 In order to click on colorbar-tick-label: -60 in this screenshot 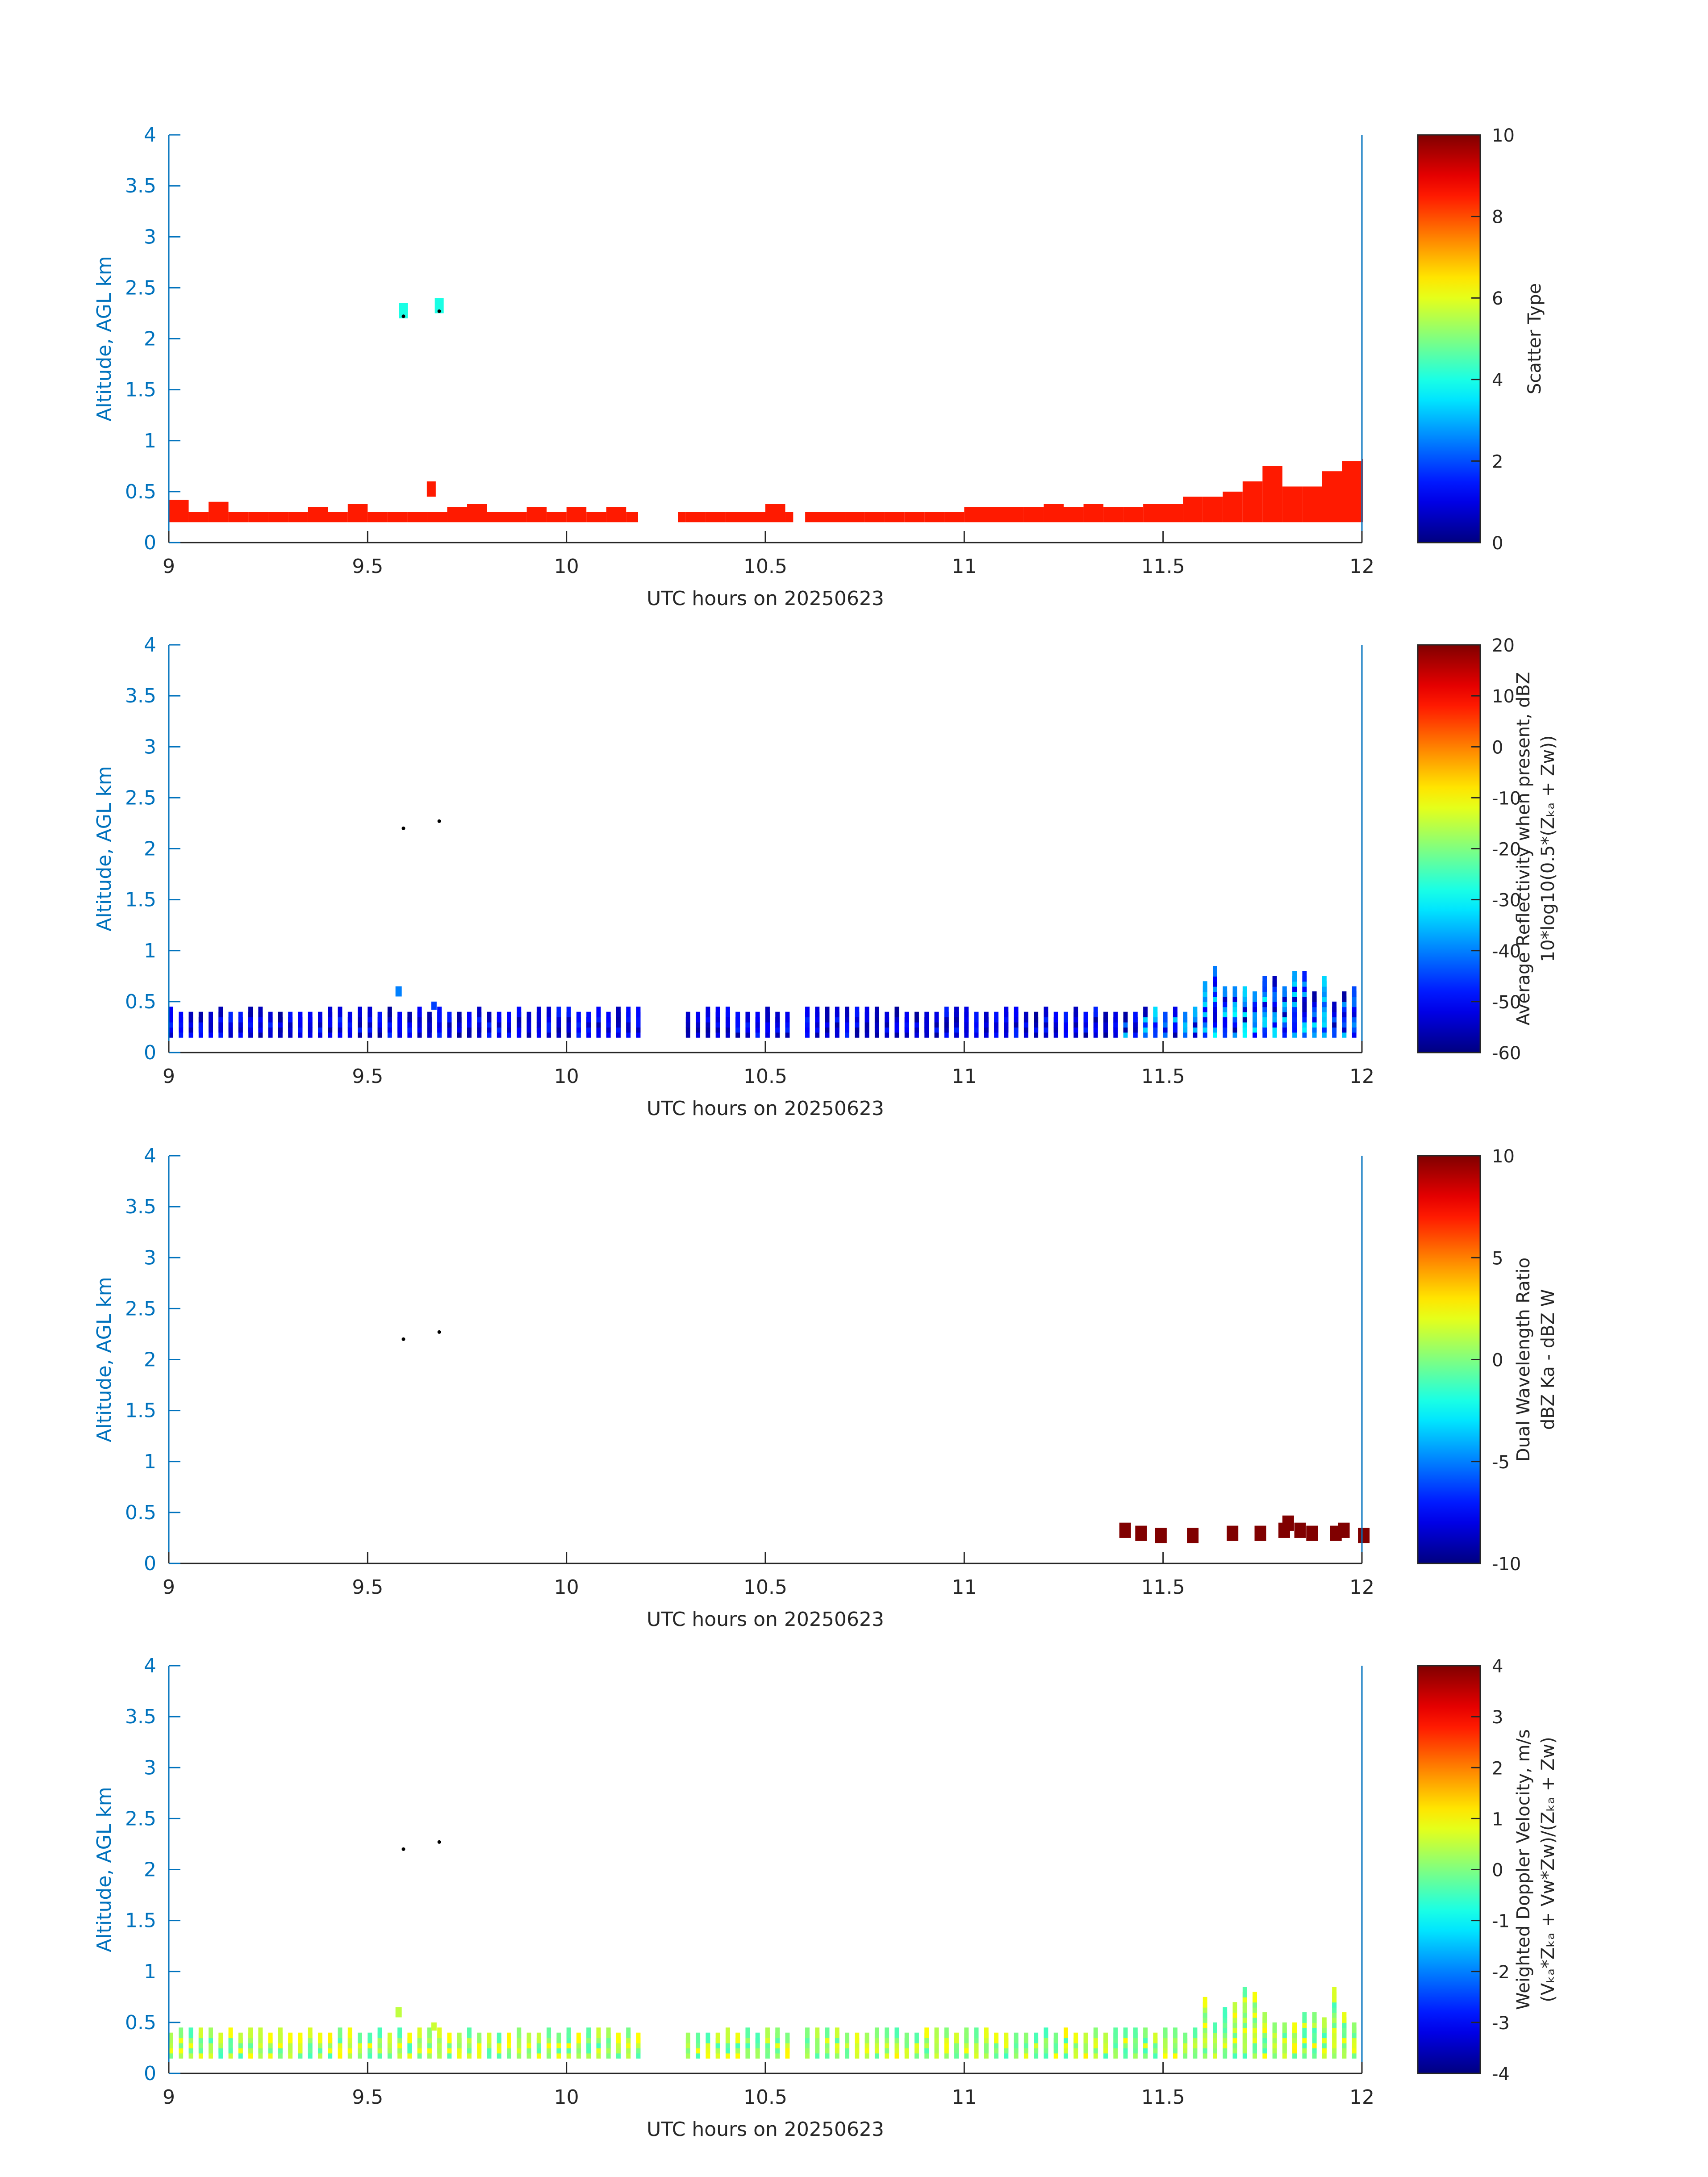, I will do `click(1506, 1053)`.